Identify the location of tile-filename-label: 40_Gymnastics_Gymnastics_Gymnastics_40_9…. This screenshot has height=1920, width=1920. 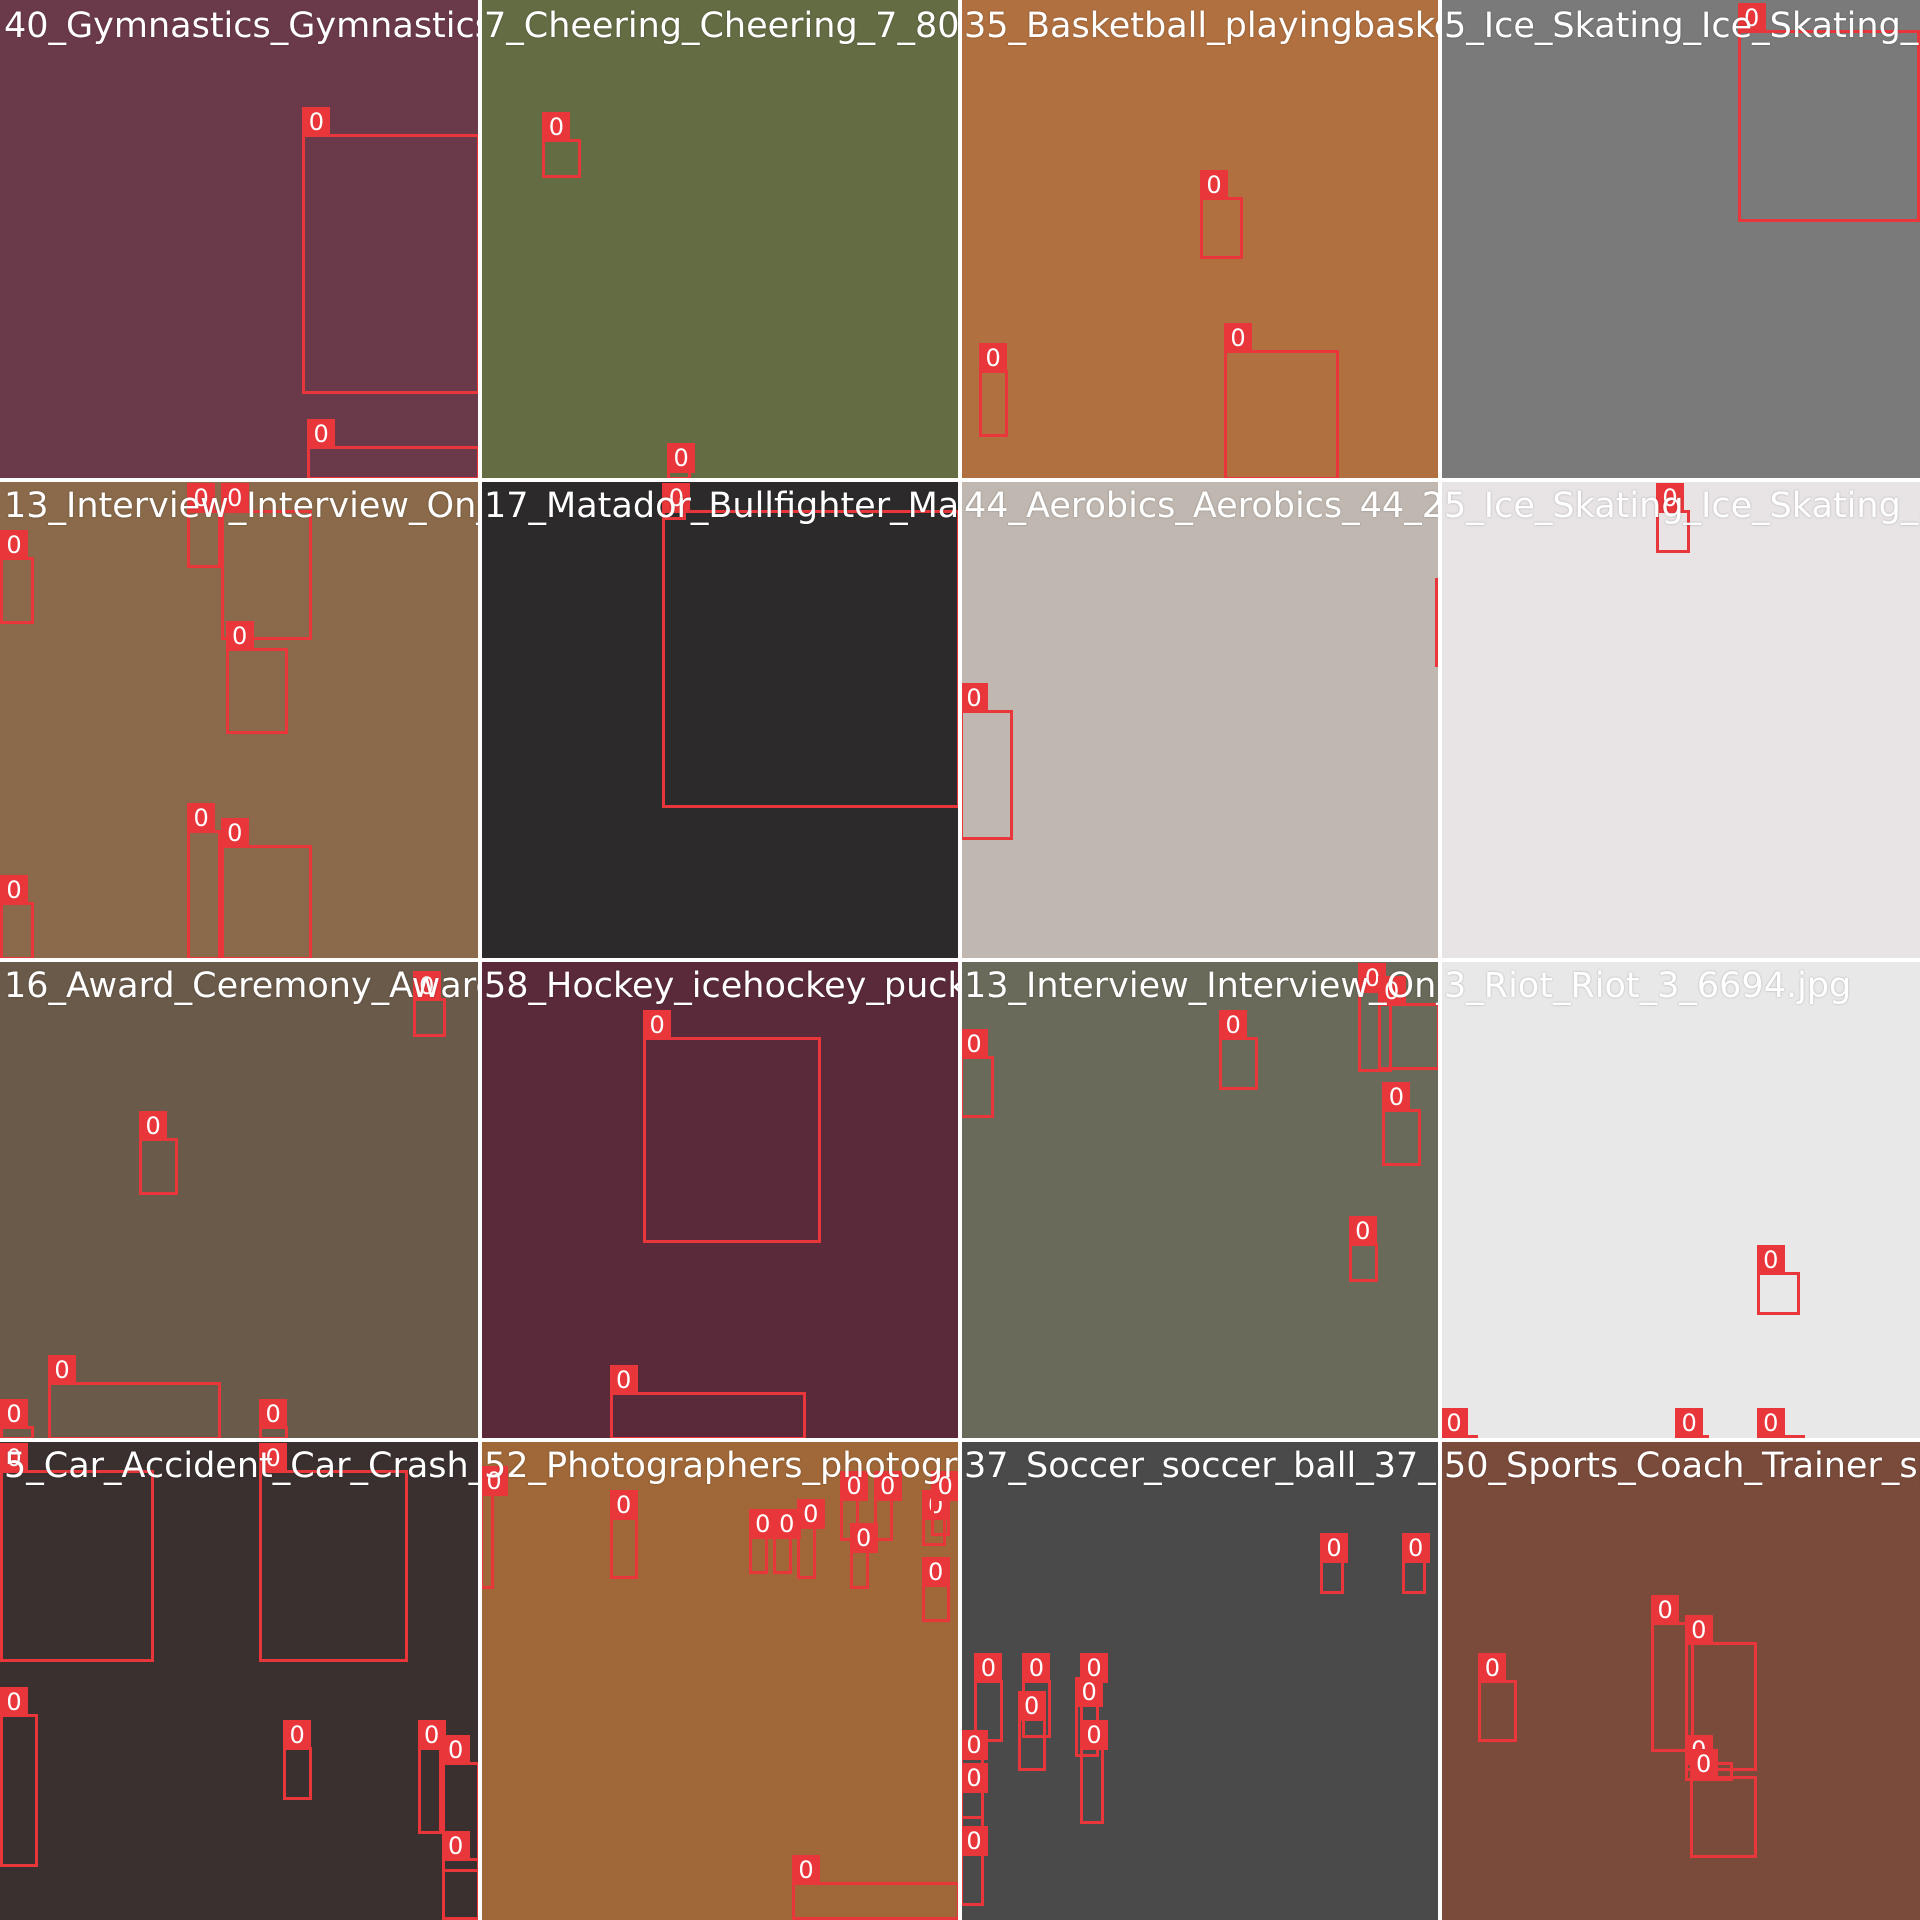
(242, 26).